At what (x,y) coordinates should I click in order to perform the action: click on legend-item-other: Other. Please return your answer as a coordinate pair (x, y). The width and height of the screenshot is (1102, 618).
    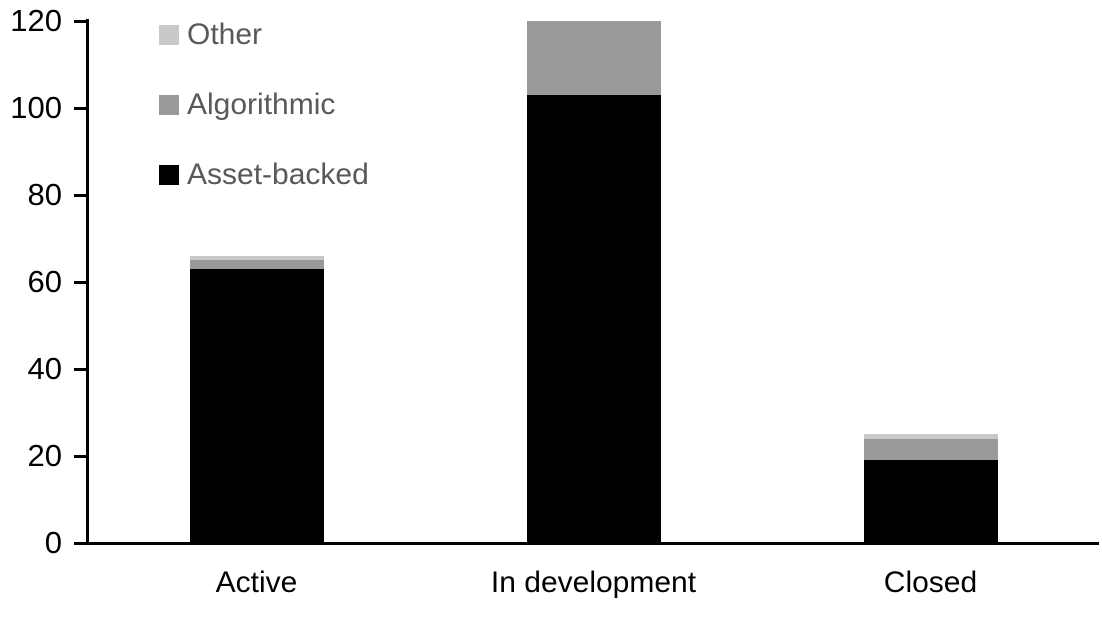
    Looking at the image, I should click on (264, 35).